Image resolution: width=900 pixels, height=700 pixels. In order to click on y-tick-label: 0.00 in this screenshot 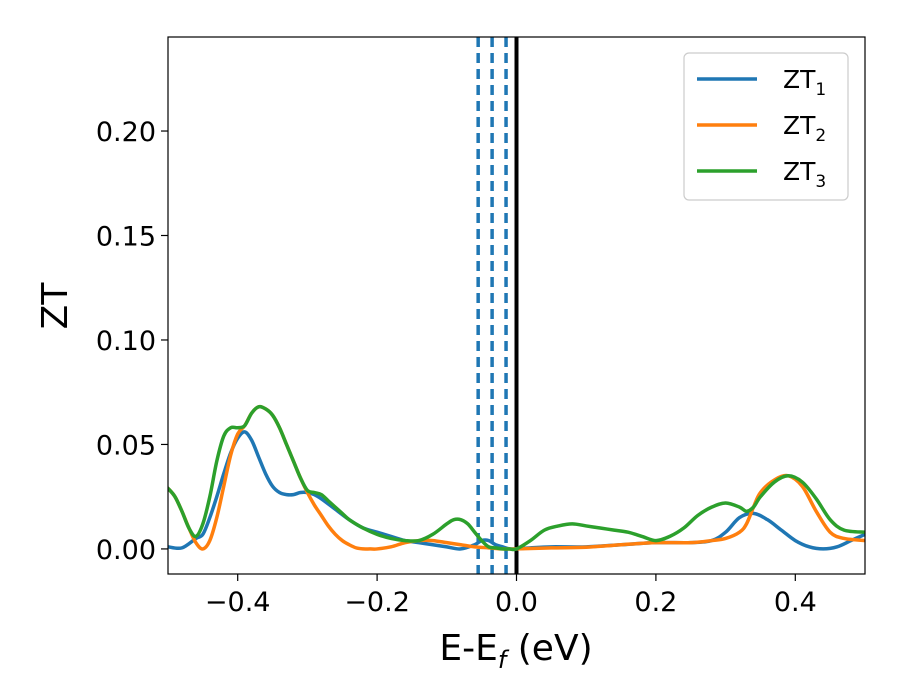, I will do `click(126, 550)`.